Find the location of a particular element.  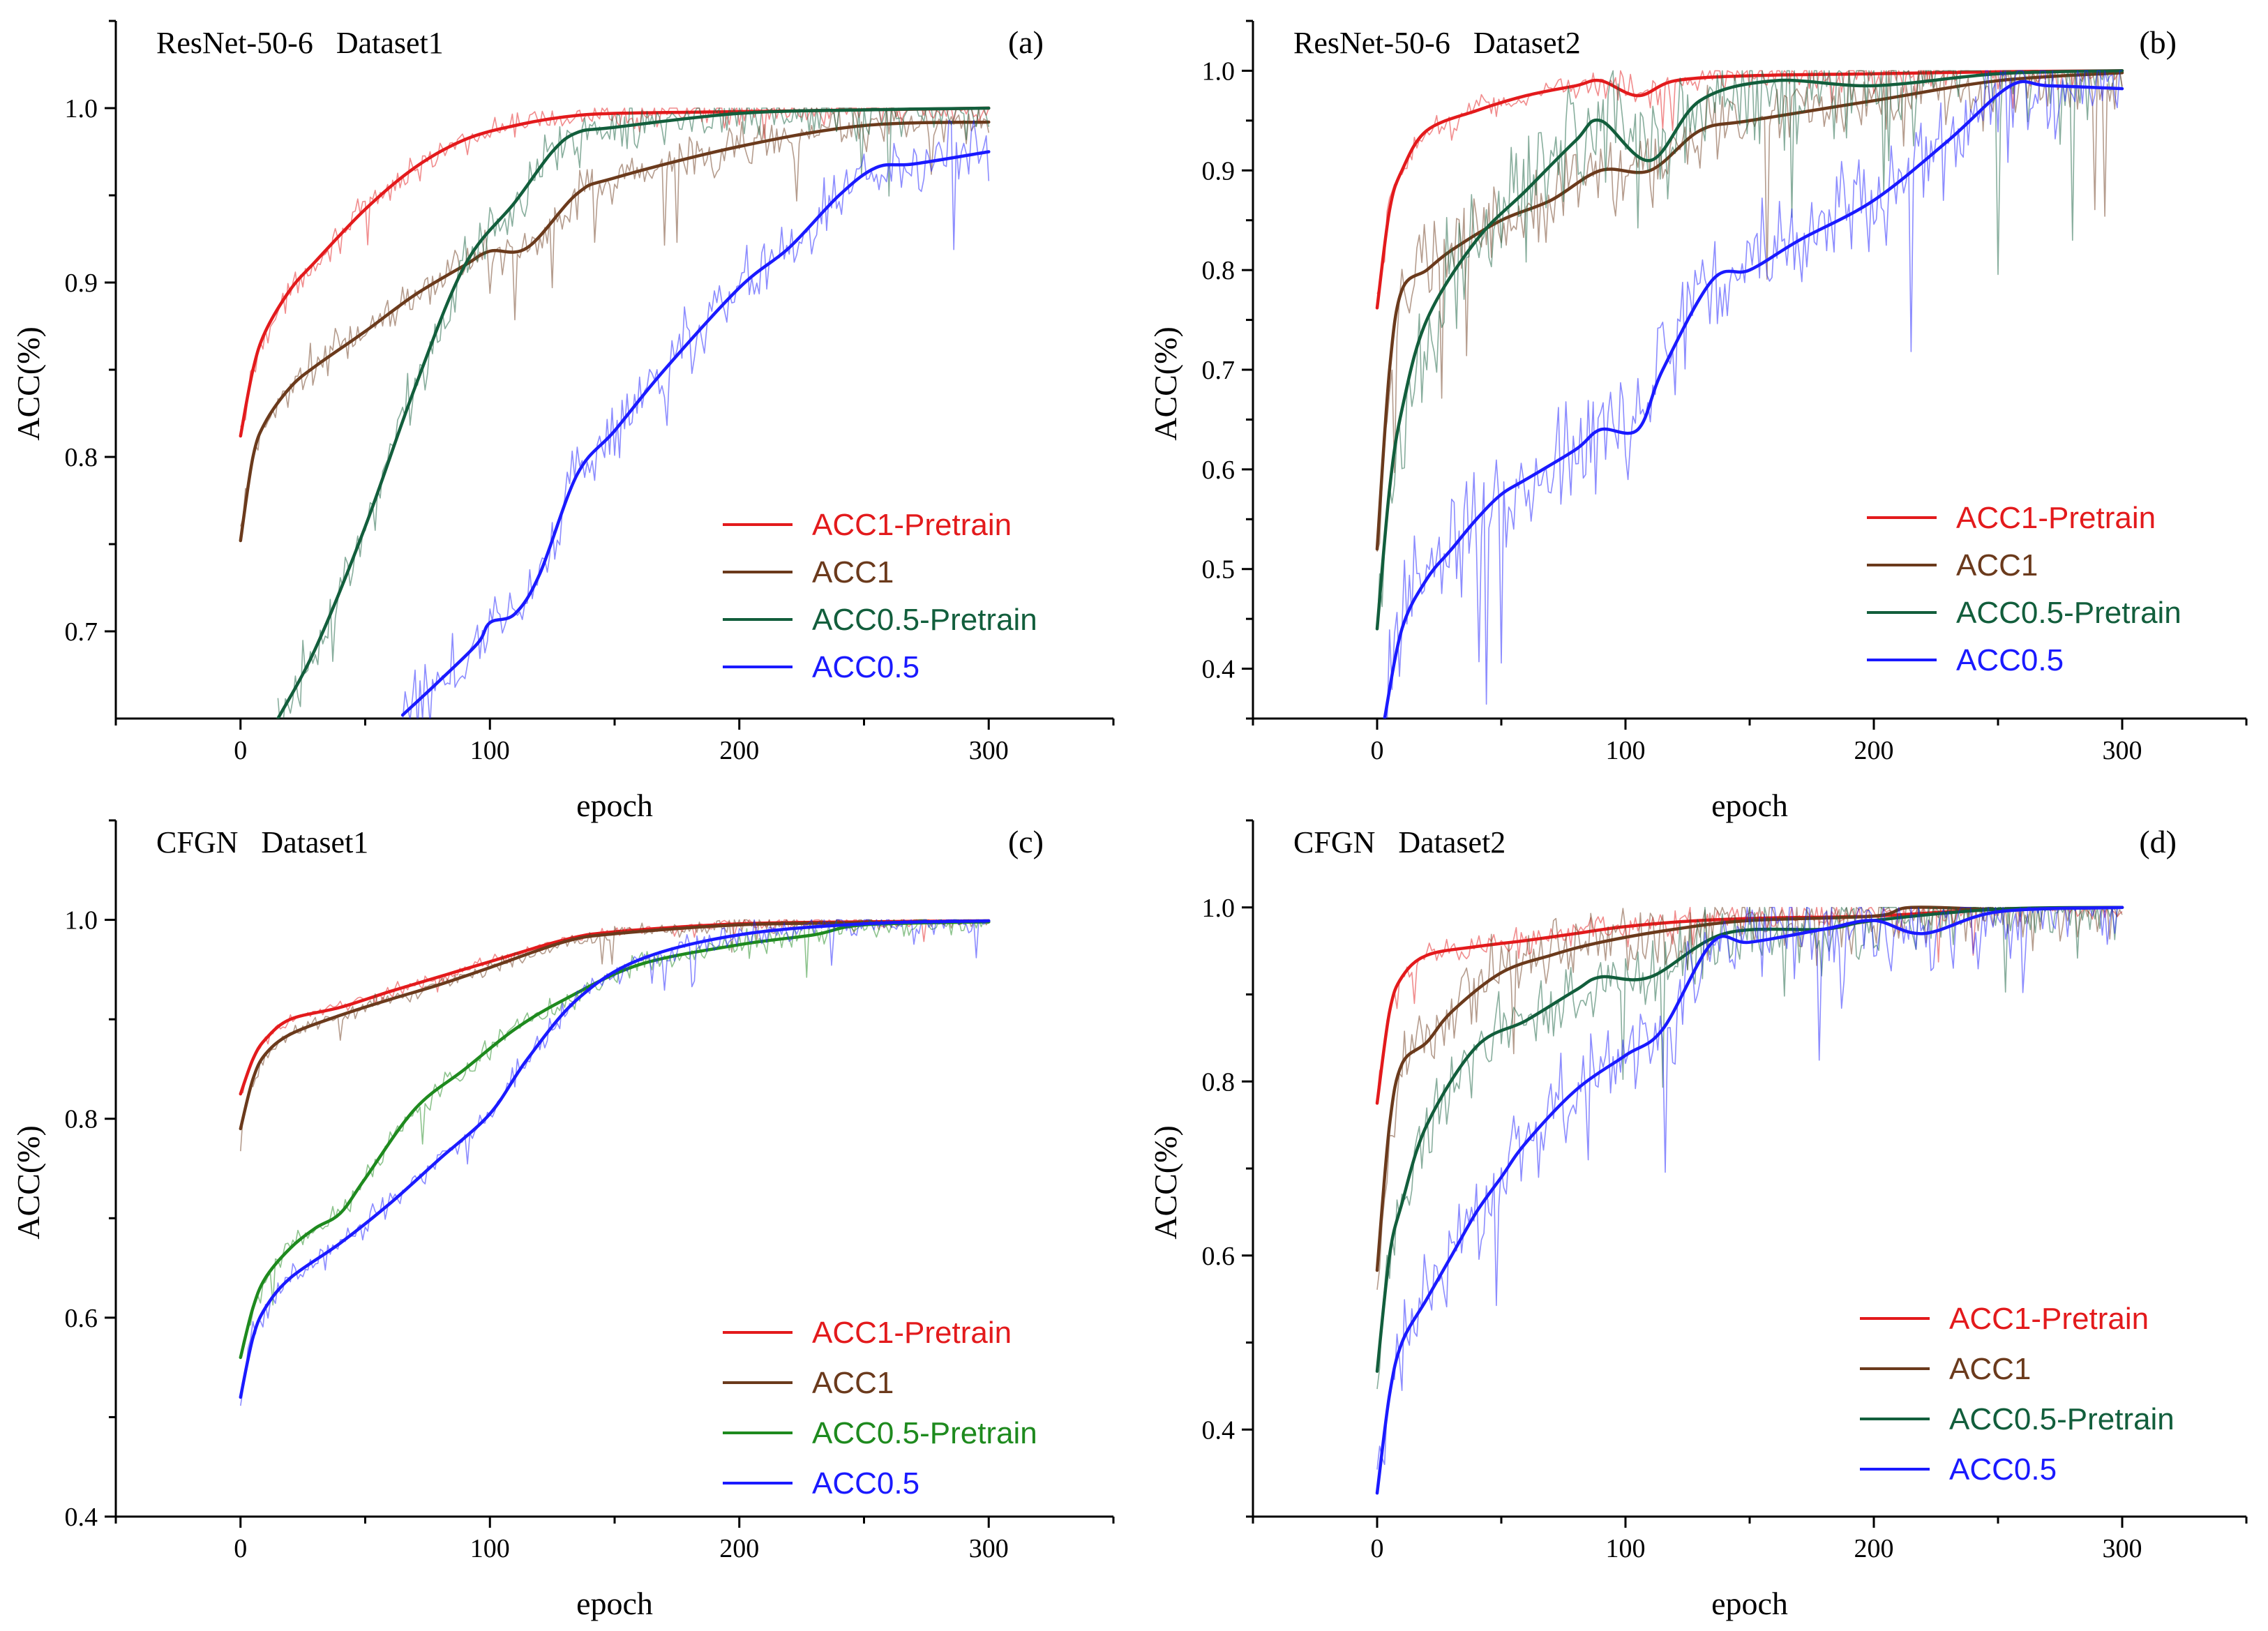

panel-title: ResNet-50-6 Dataset2 is located at coordinates (1437, 43).